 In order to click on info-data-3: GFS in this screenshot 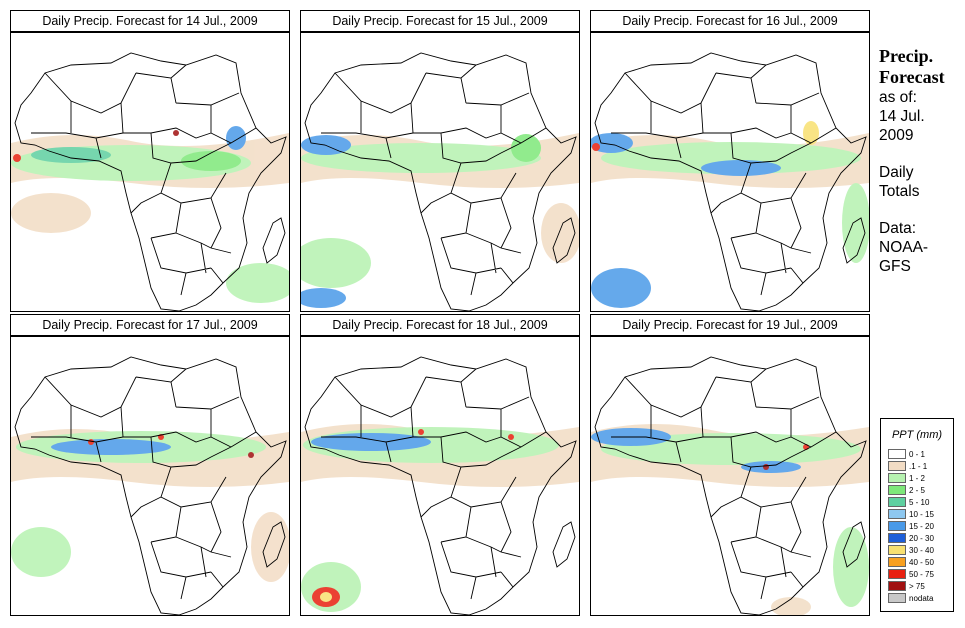, I will do `click(895, 266)`.